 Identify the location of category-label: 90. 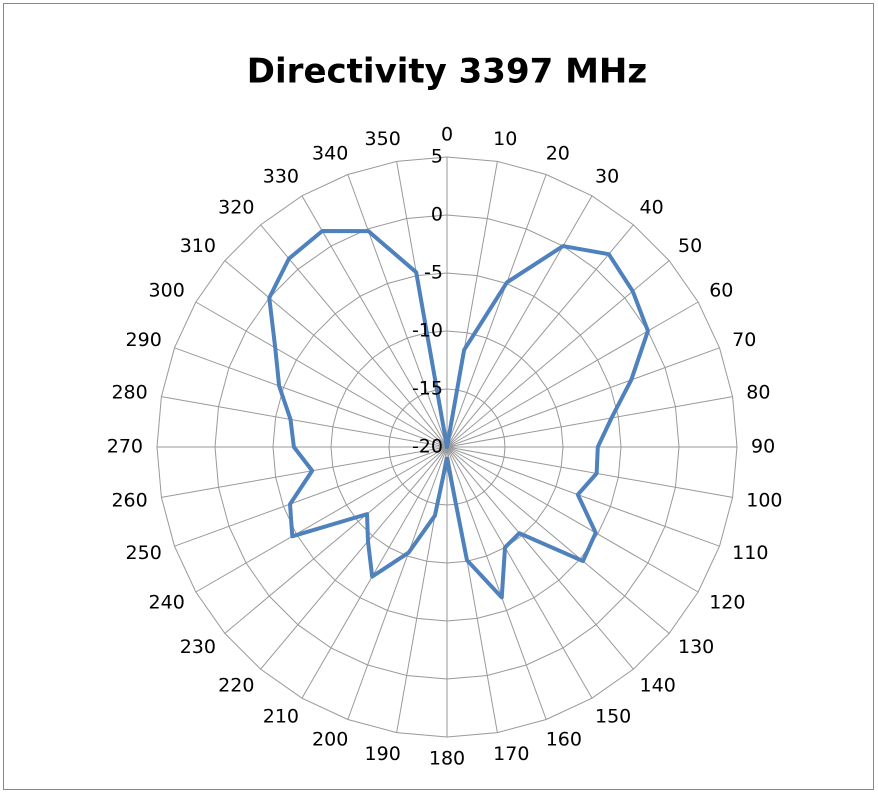
(763, 447).